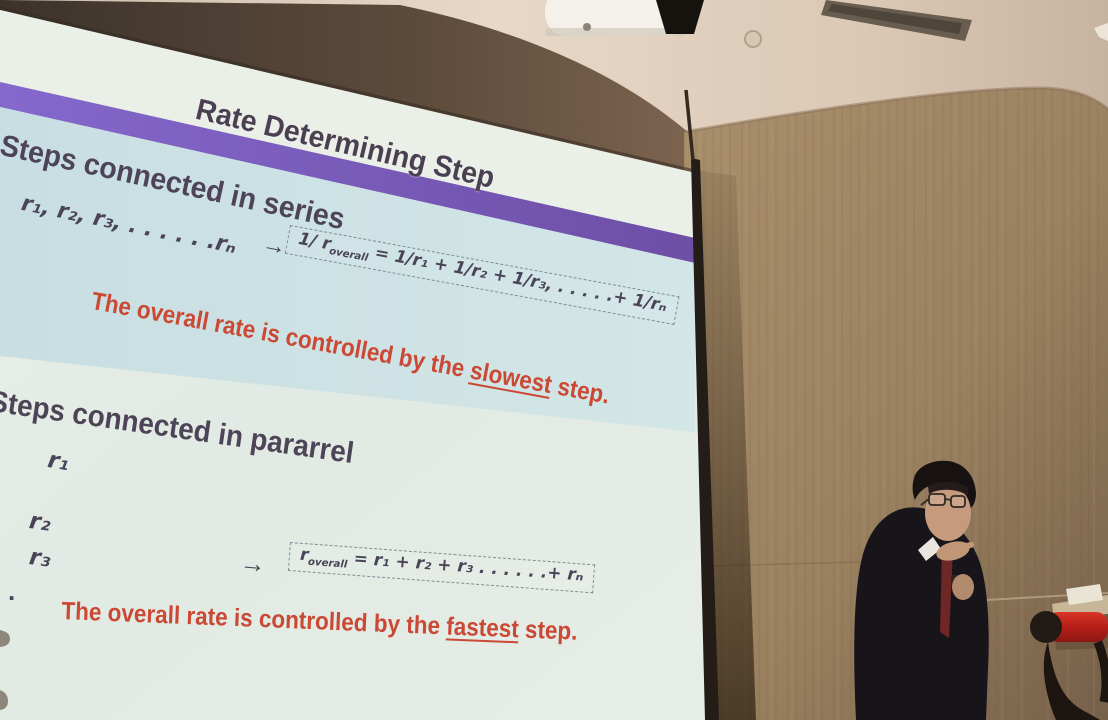  What do you see at coordinates (955, 551) in the screenshot?
I see `presenter-hand` at bounding box center [955, 551].